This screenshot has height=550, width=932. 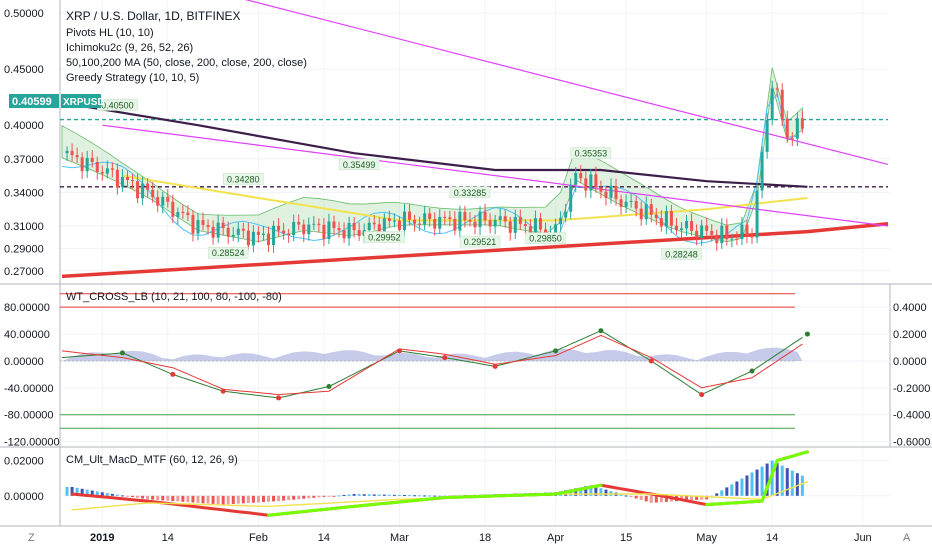 What do you see at coordinates (31, 538) in the screenshot?
I see `zoom-button-label: Z` at bounding box center [31, 538].